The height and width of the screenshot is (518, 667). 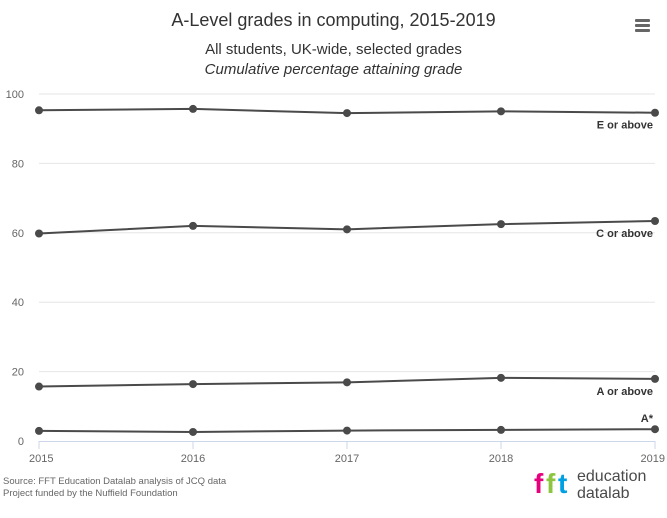 What do you see at coordinates (643, 26) in the screenshot?
I see `hamburger-menu-icon` at bounding box center [643, 26].